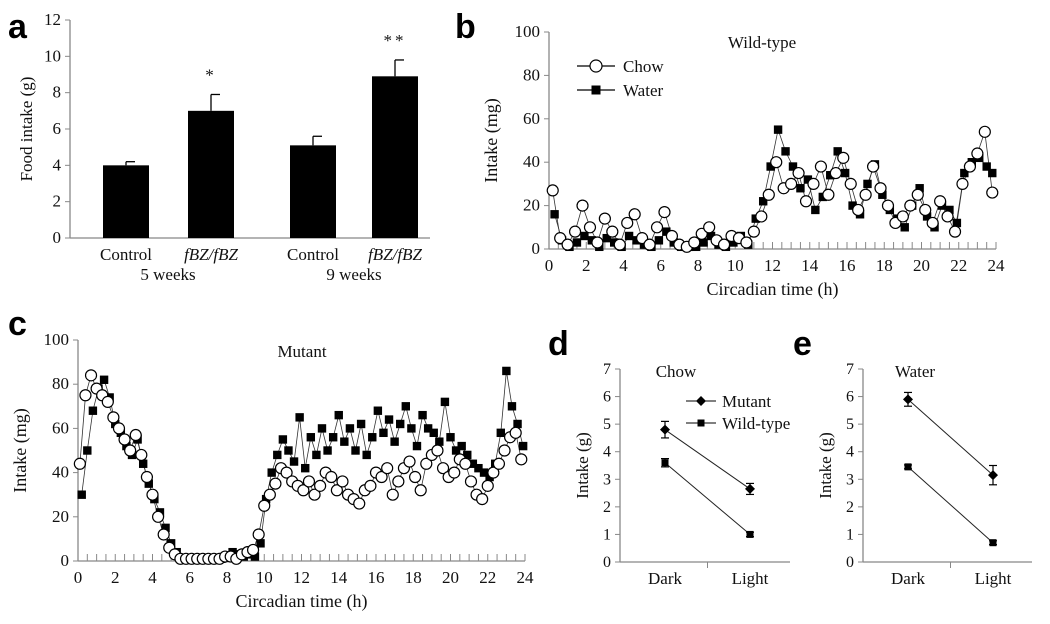 This screenshot has width=1050, height=624. What do you see at coordinates (850, 369) in the screenshot?
I see `y-tick-label: 7` at bounding box center [850, 369].